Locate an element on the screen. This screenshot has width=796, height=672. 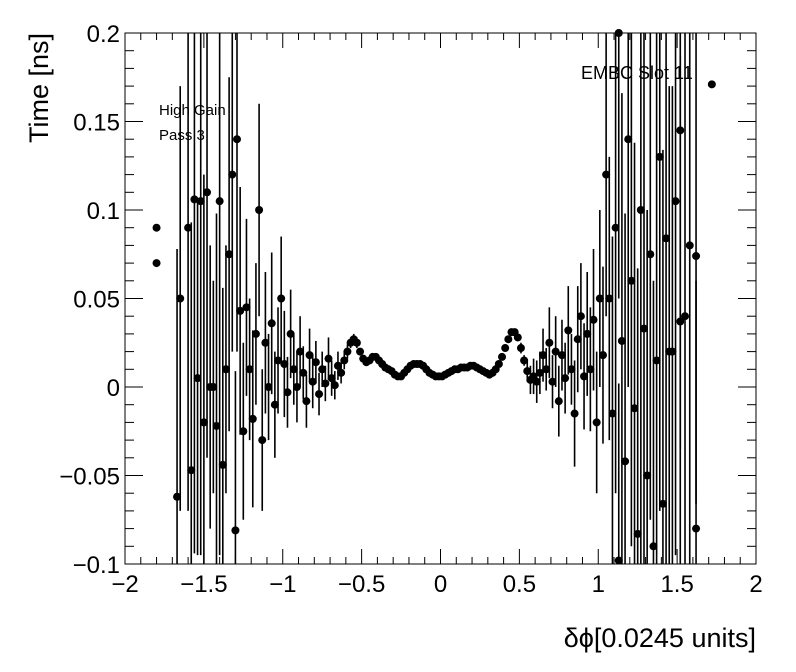
x-tick-label: 1 is located at coordinates (598, 584).